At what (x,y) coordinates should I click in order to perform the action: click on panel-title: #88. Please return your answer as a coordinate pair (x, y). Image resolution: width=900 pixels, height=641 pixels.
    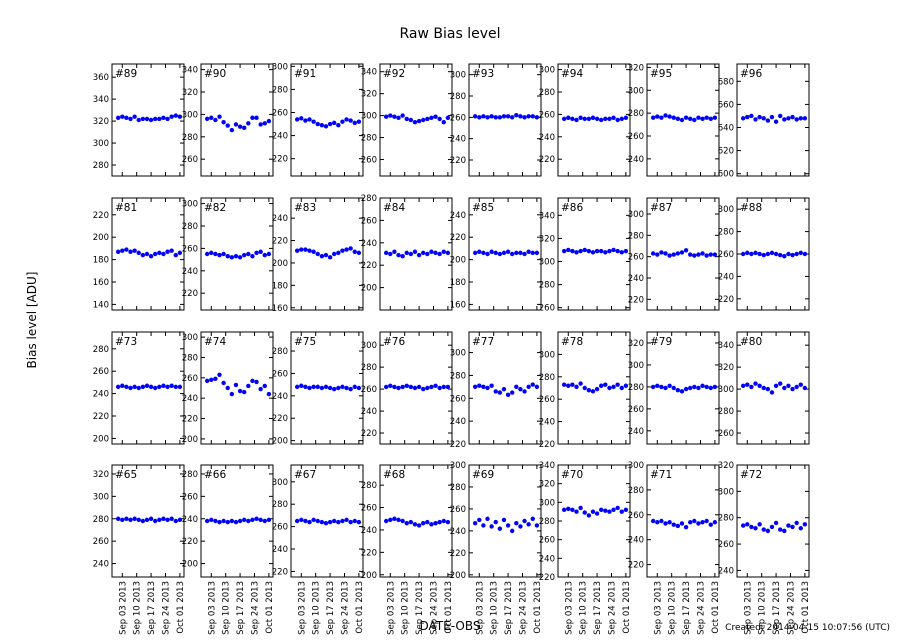
    Looking at the image, I should click on (751, 208).